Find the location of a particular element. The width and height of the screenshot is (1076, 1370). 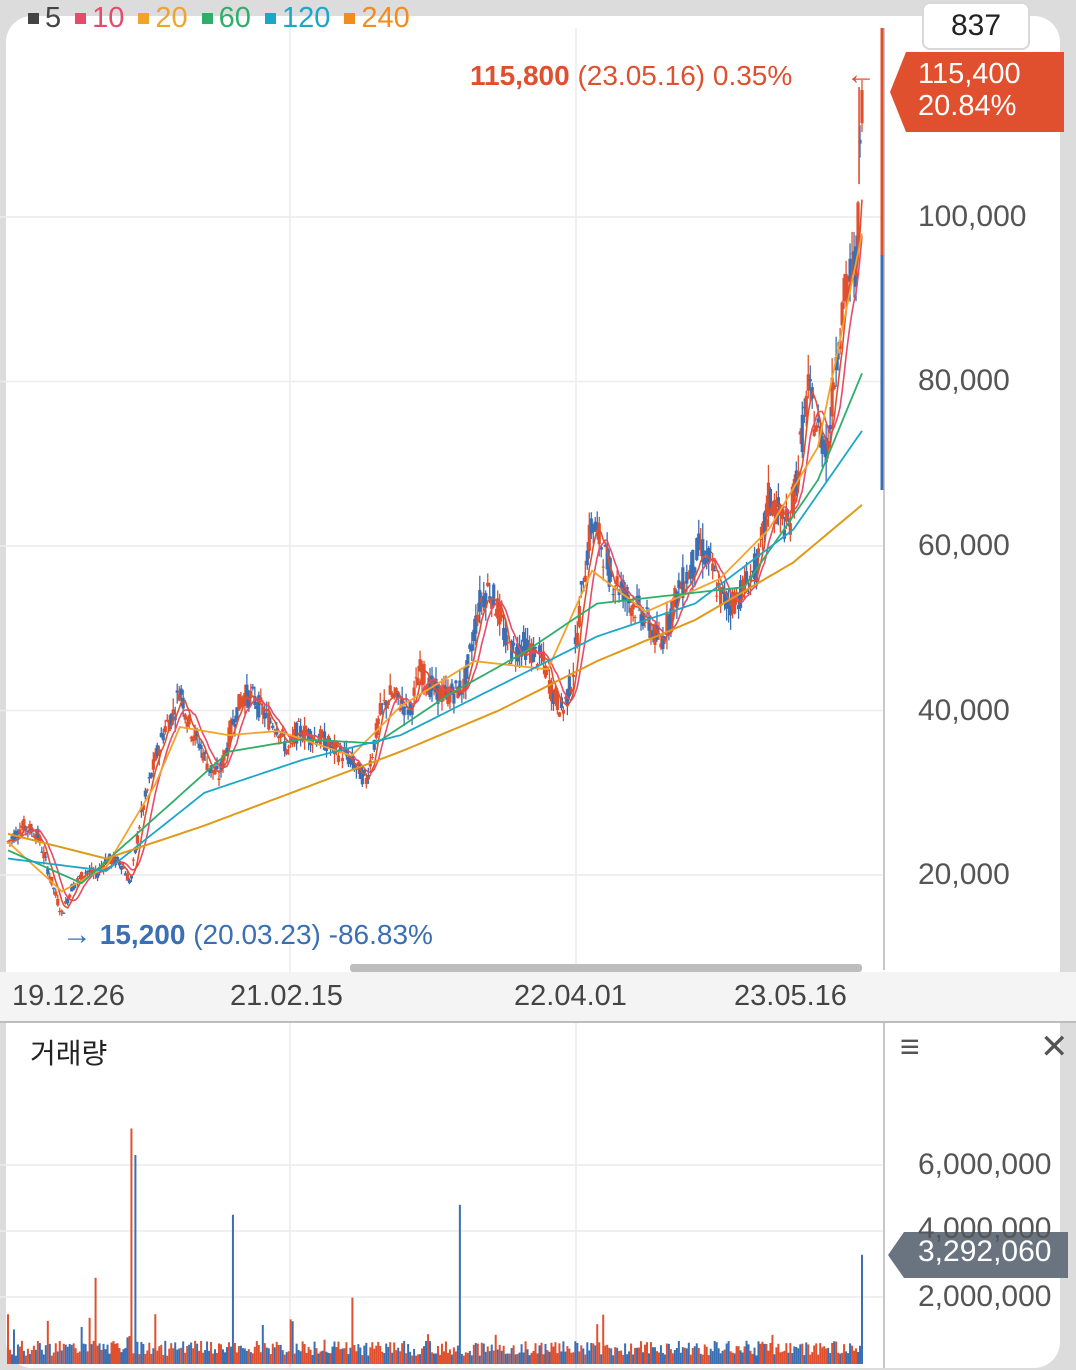

low-arrow-icon: → is located at coordinates (77, 934).